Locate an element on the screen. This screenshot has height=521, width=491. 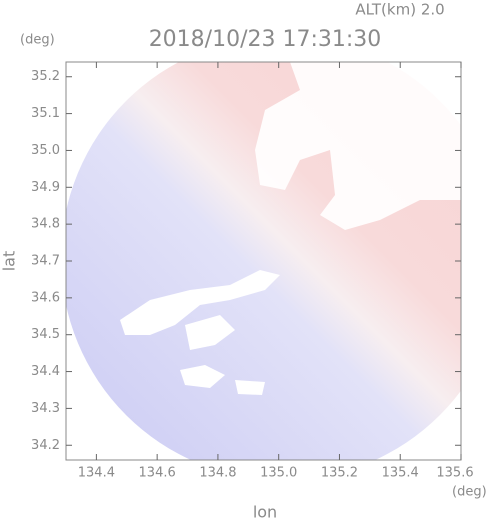
y-tick-label: 35.1 is located at coordinates (45, 113).